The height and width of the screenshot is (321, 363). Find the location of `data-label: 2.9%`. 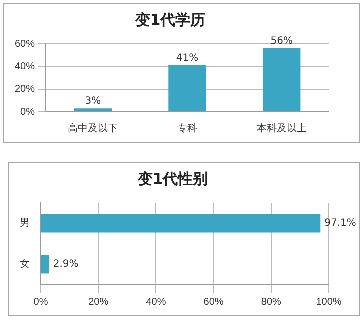

data-label: 2.9% is located at coordinates (66, 264).